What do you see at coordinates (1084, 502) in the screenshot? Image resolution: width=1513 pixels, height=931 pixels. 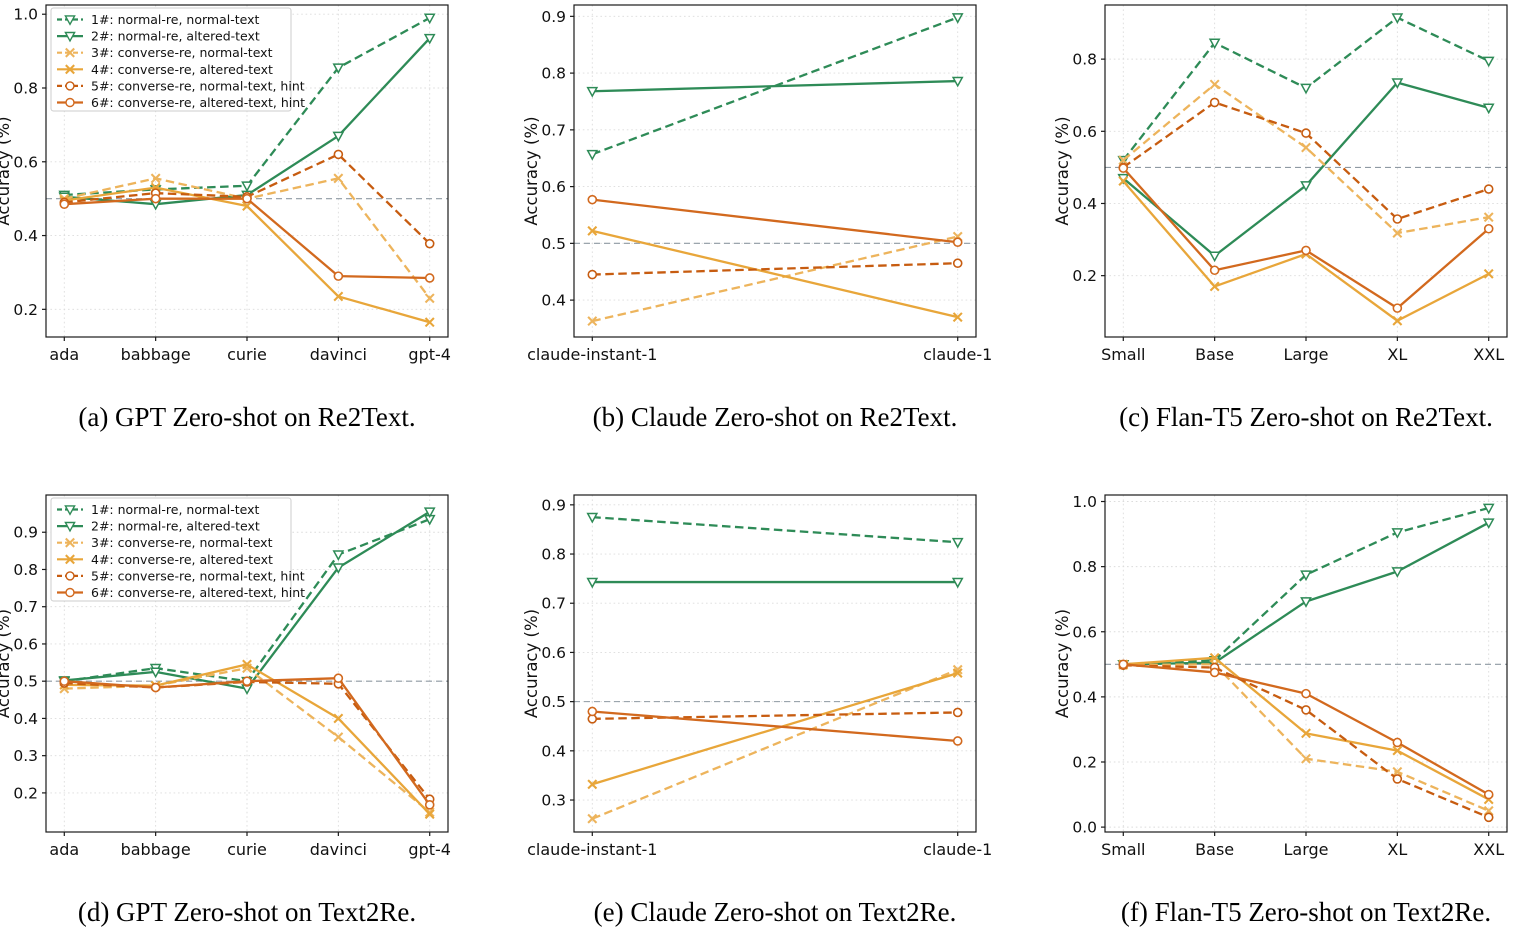 I see `y-tick-label: 1.0` at bounding box center [1084, 502].